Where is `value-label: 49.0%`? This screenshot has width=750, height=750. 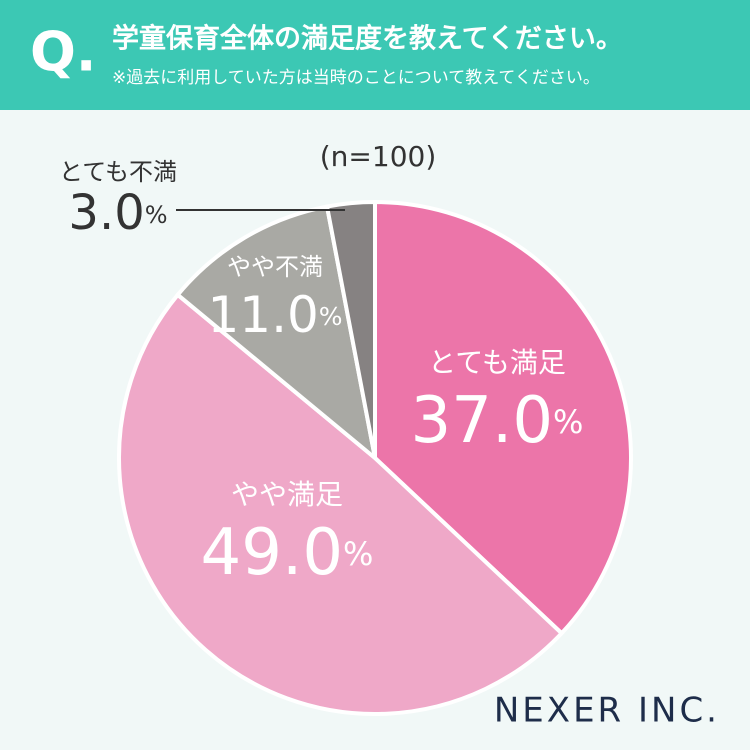
value-label: 49.0% is located at coordinates (287, 553).